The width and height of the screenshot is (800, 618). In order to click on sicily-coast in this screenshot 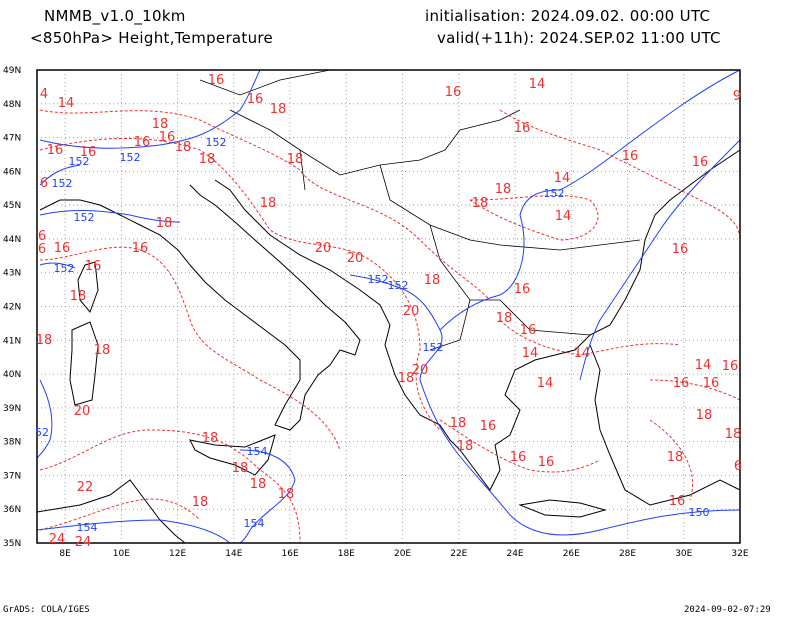, I will do `click(232, 455)`.